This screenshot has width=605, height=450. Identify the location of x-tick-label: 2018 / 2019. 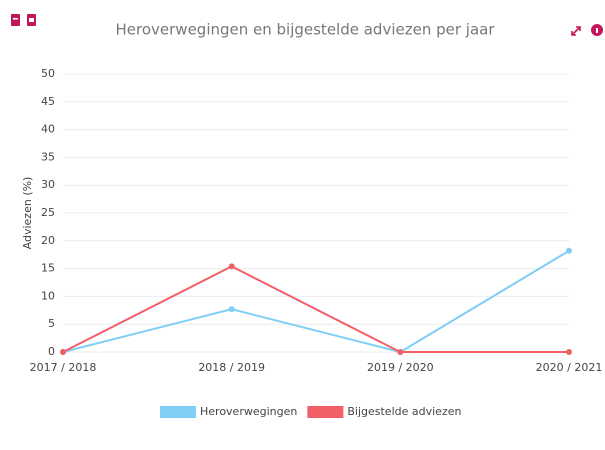
(231, 367).